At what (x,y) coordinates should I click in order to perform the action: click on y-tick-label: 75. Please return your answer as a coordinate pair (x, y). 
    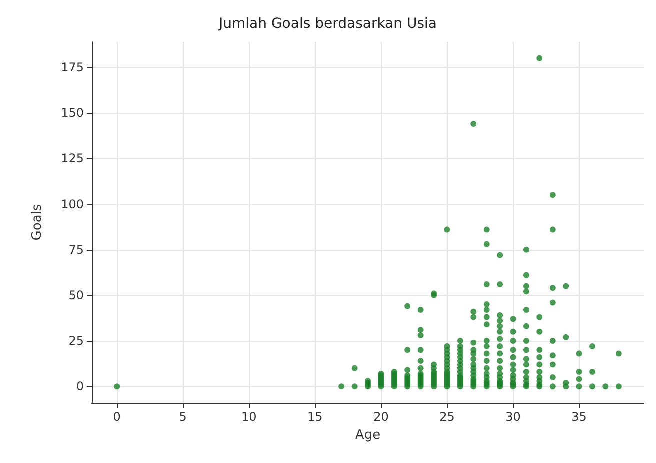
    Looking at the image, I should click on (76, 249).